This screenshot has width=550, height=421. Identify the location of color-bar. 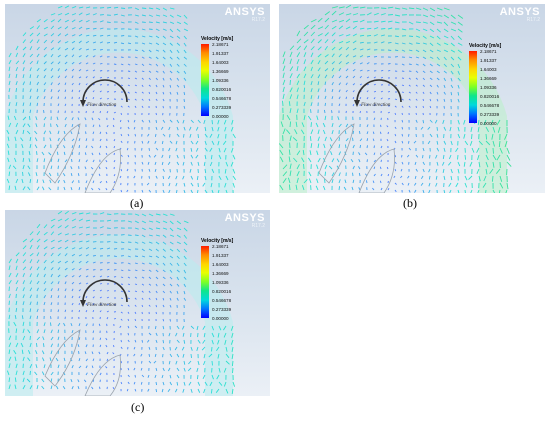
(205, 282).